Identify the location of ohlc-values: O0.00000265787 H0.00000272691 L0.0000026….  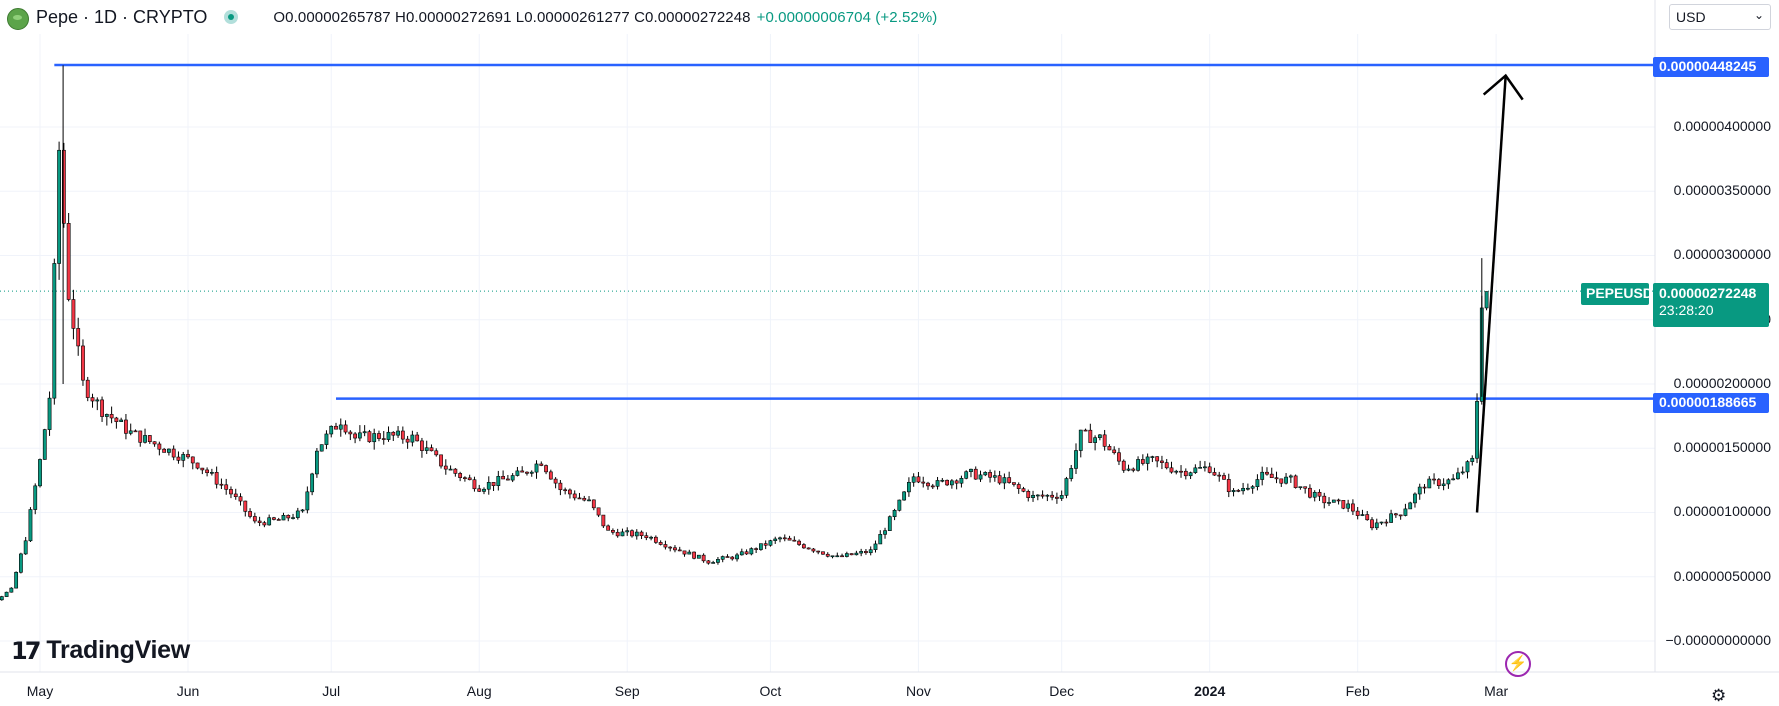
(512, 17).